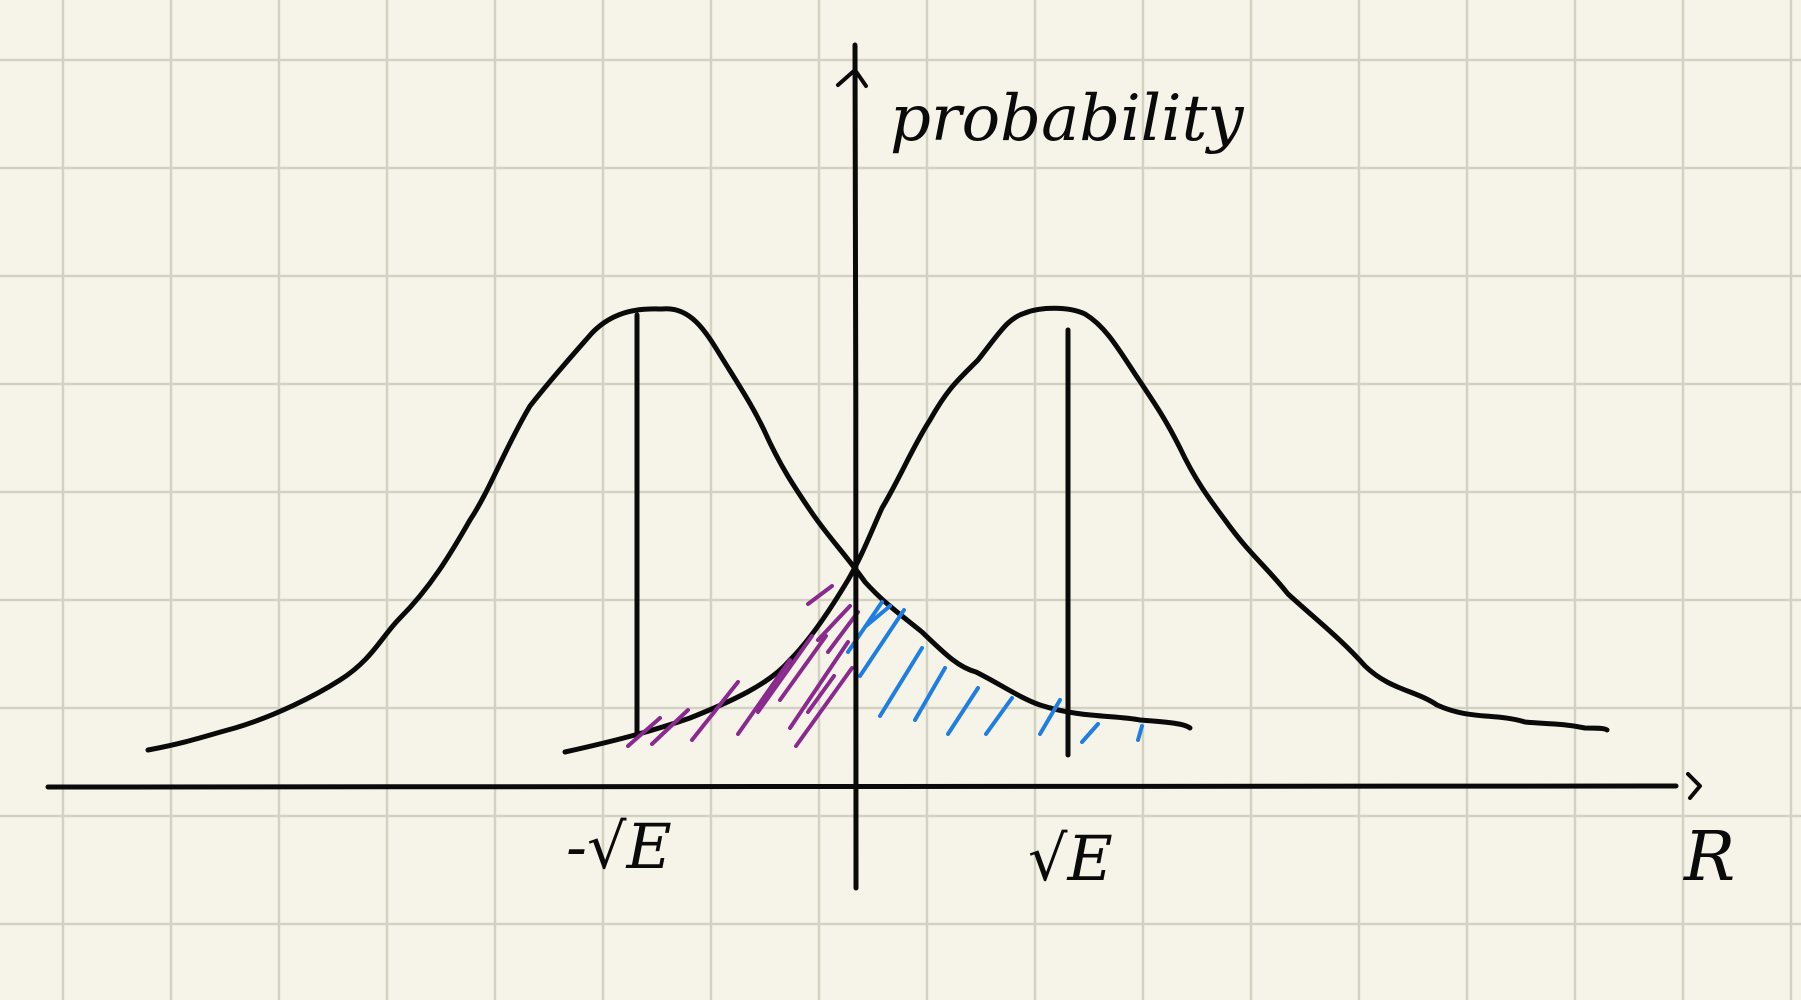 The image size is (1801, 1000). I want to click on right-tail-hatching, so click(995, 672).